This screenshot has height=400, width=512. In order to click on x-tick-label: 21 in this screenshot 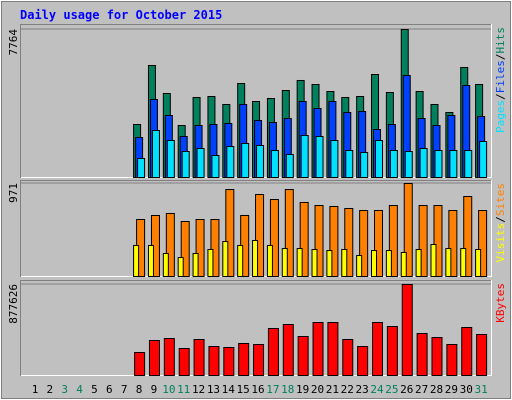, I will do `click(332, 389)`.